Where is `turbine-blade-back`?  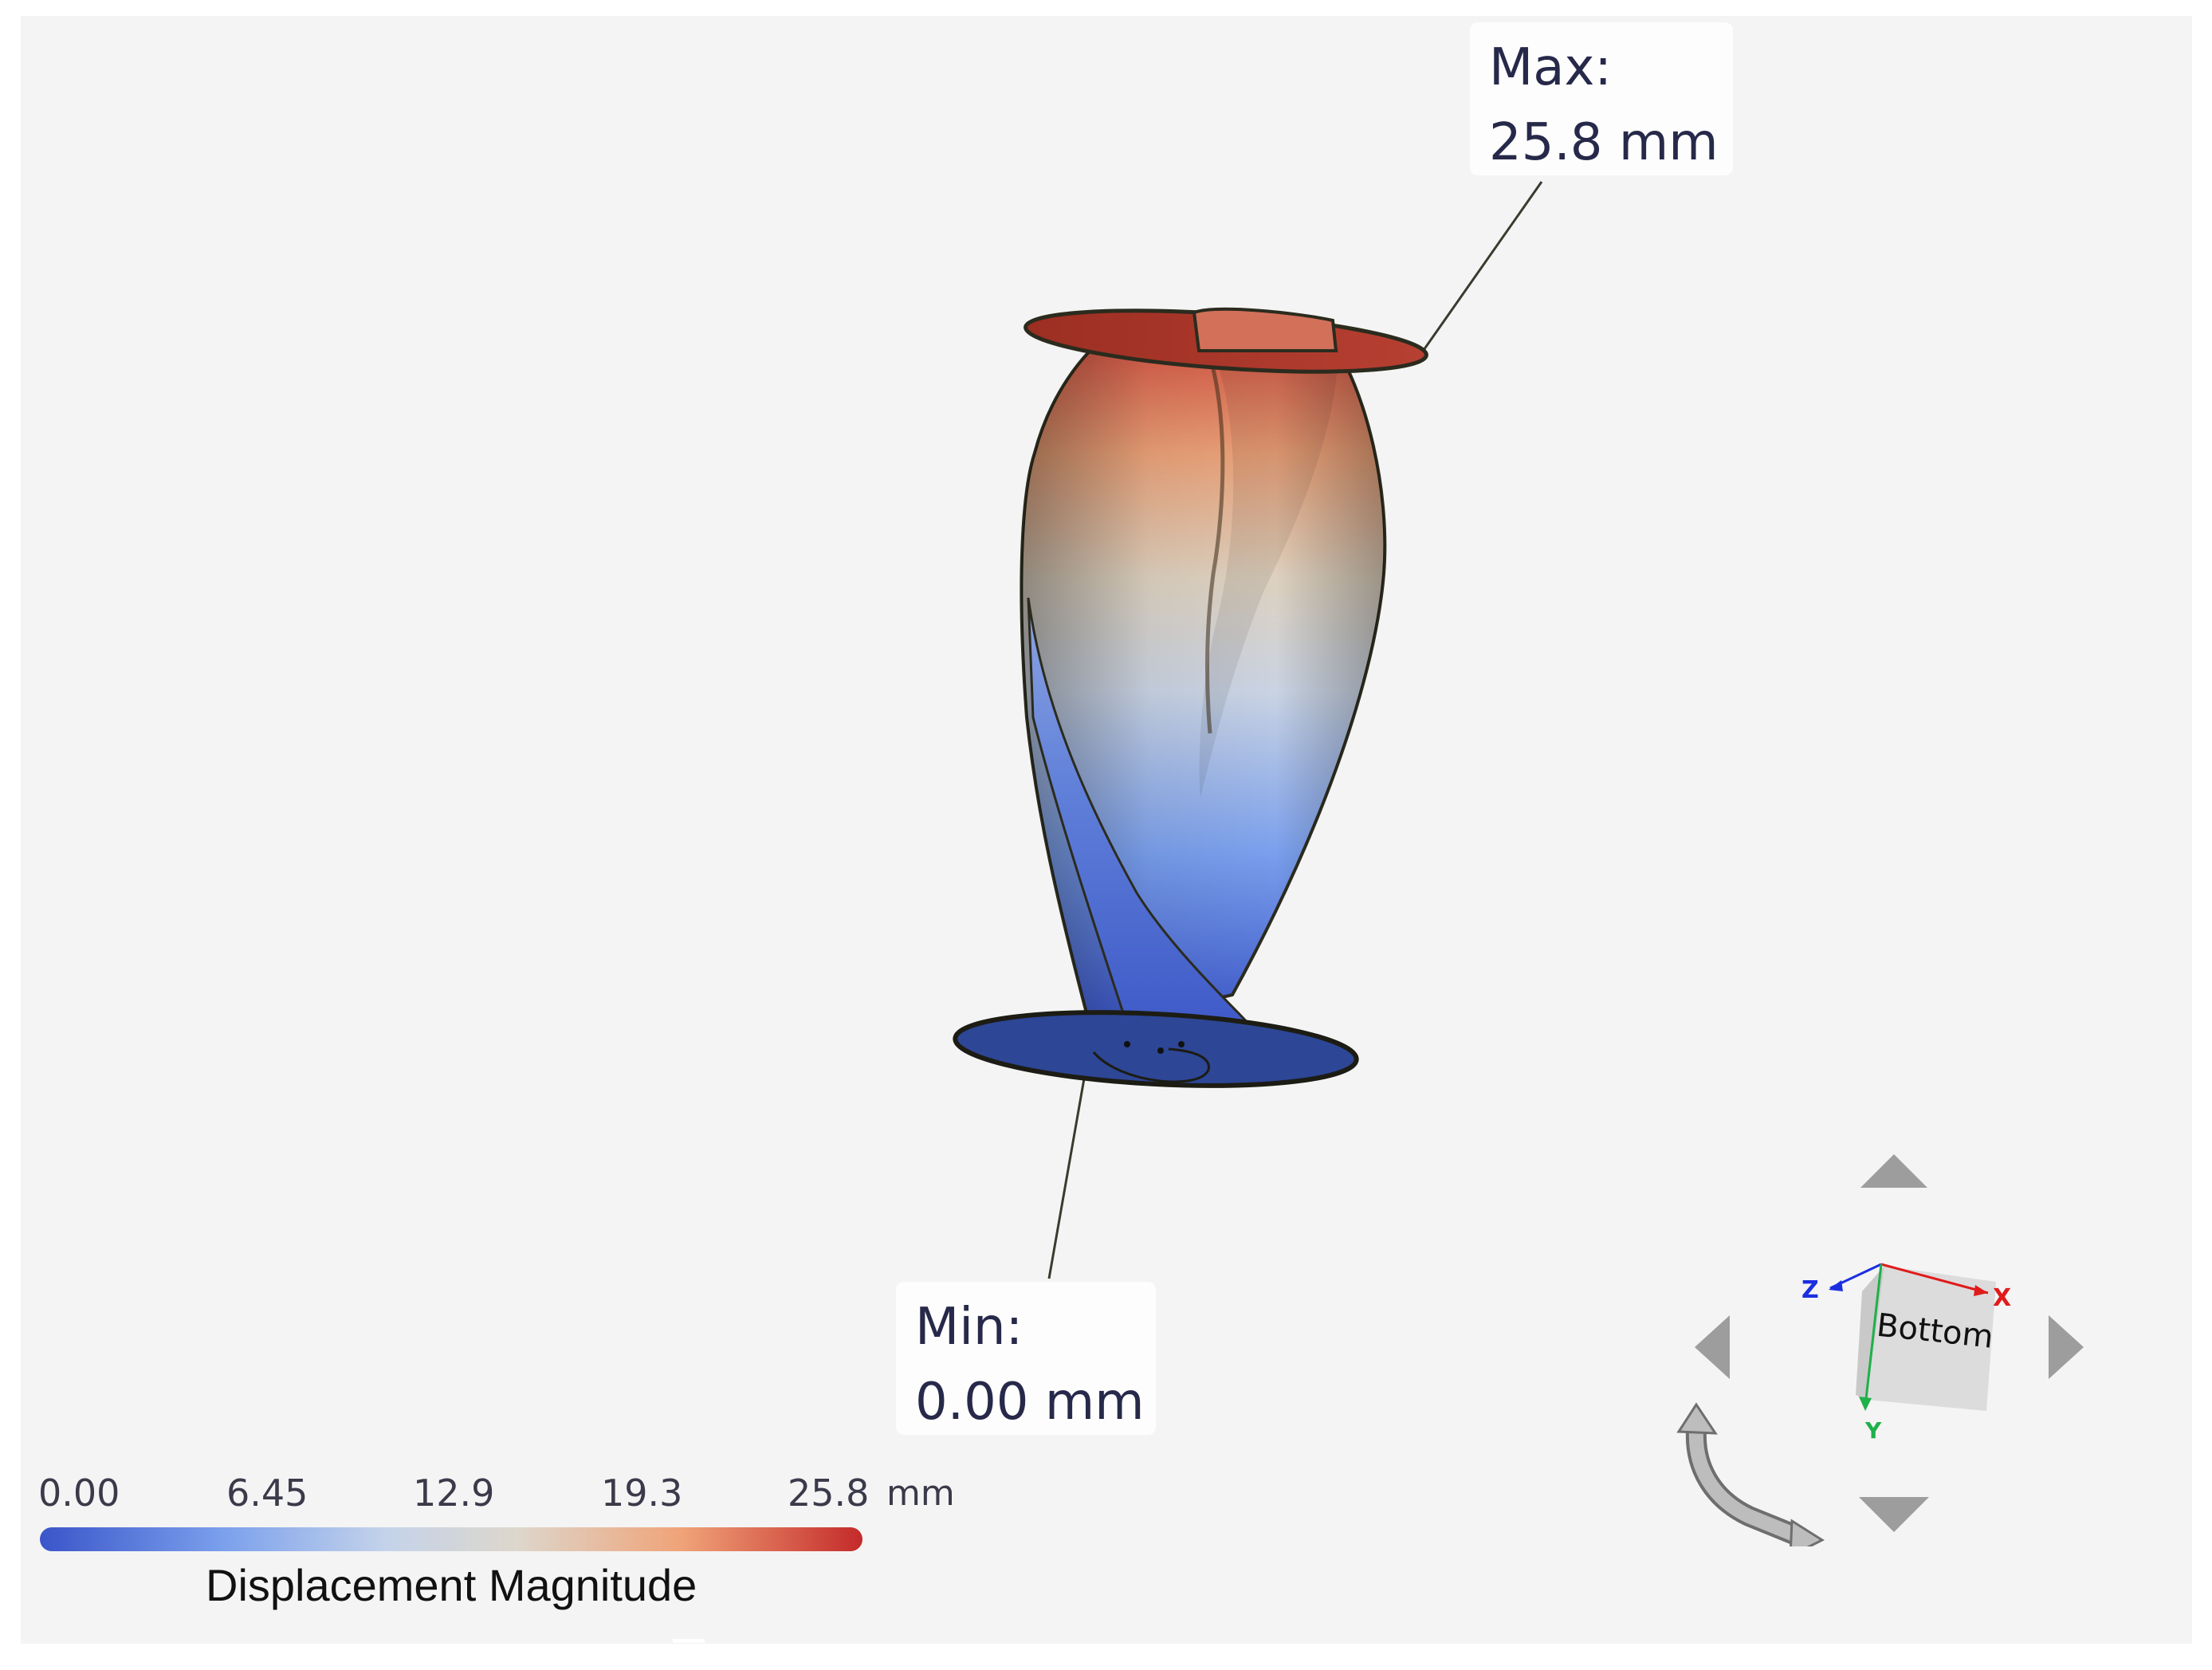
turbine-blade-back is located at coordinates (1264, 558).